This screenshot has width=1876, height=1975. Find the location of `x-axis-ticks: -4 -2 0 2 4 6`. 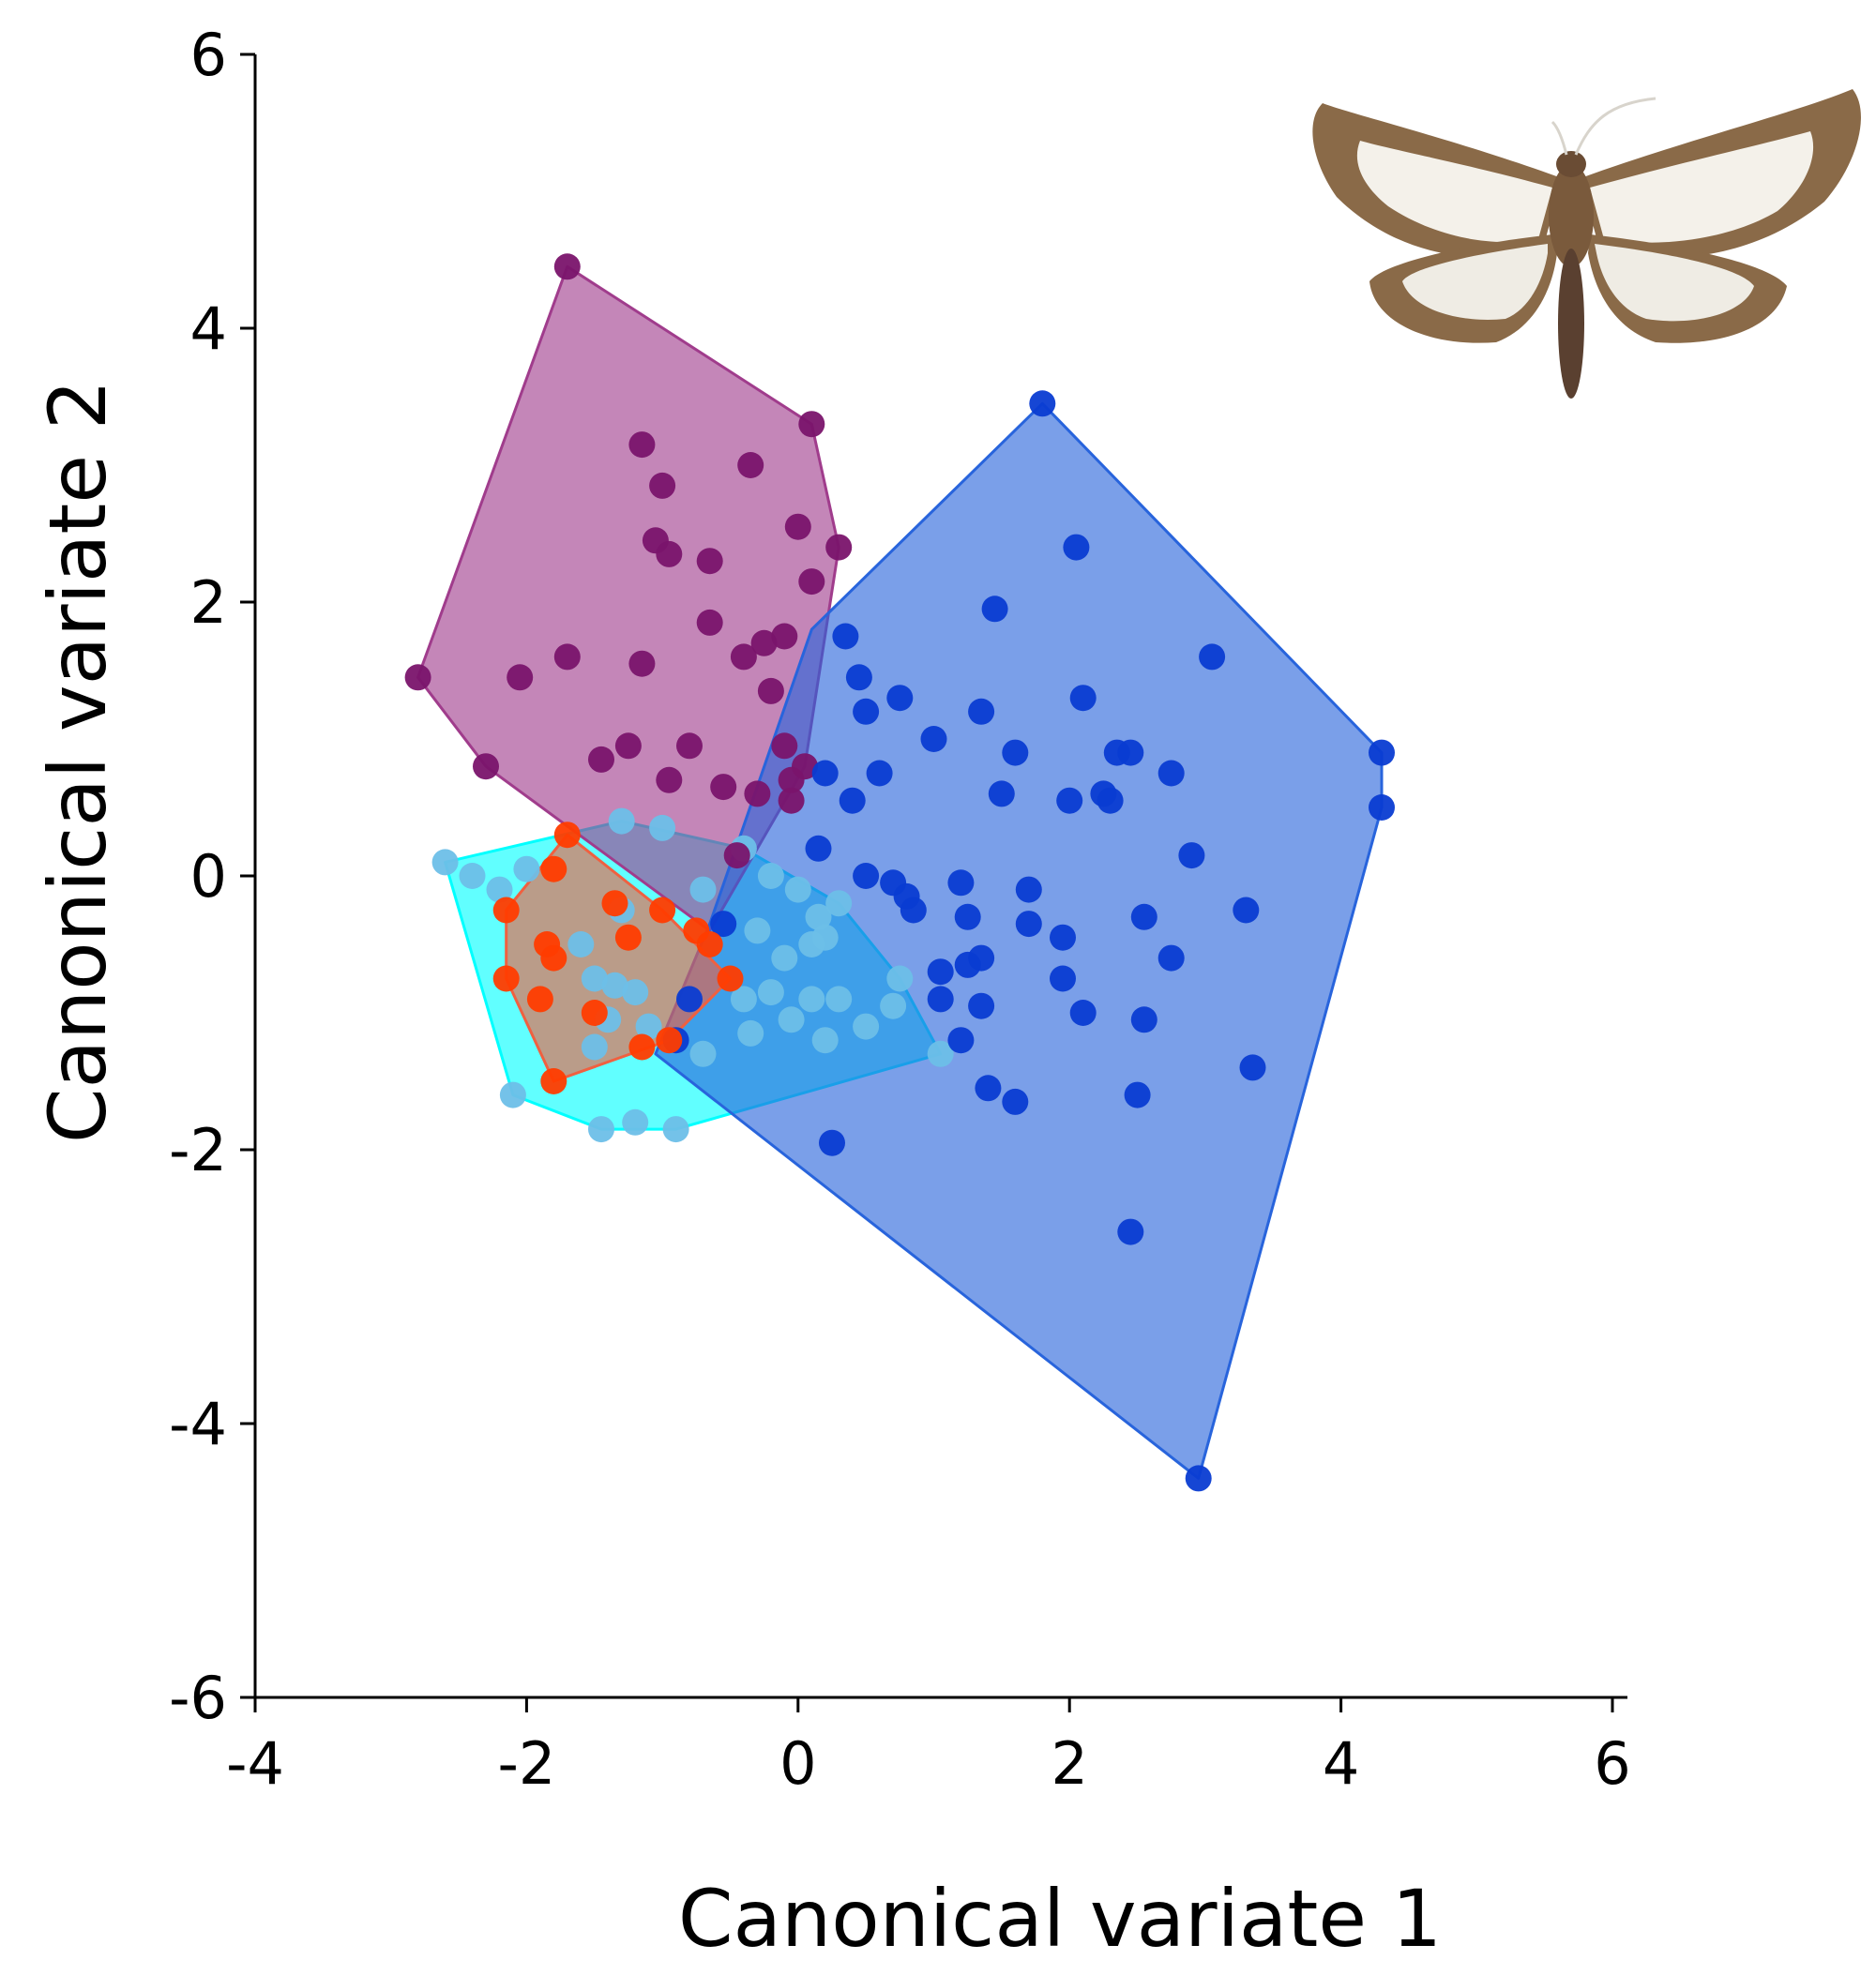

x-axis-ticks: -4 -2 0 2 4 6 is located at coordinates (928, 1748).